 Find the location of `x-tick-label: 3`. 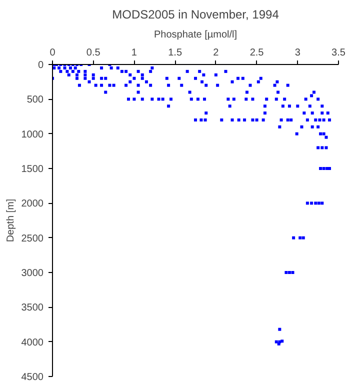

x-tick-label: 3 is located at coordinates (297, 53).